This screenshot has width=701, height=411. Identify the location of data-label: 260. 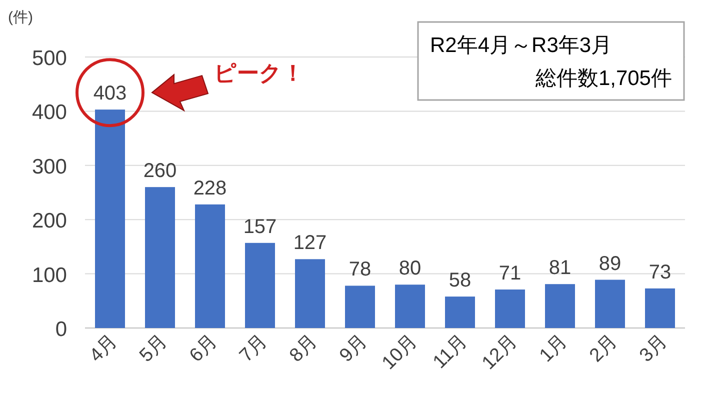
(160, 171).